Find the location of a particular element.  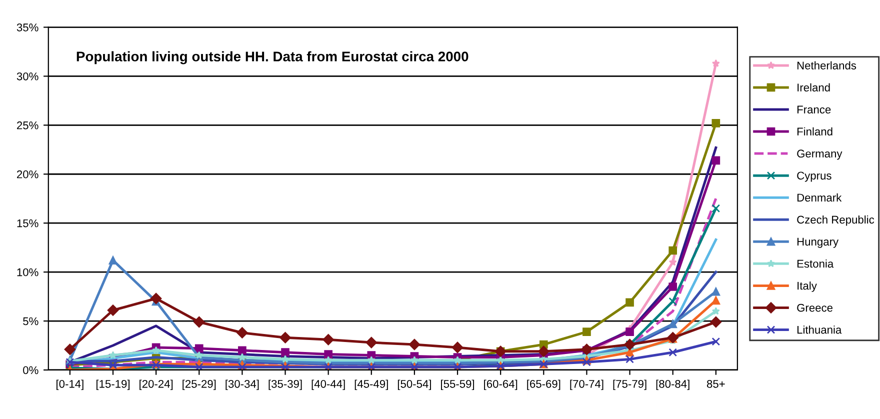

y-tick-label: 25% is located at coordinates (27, 125).